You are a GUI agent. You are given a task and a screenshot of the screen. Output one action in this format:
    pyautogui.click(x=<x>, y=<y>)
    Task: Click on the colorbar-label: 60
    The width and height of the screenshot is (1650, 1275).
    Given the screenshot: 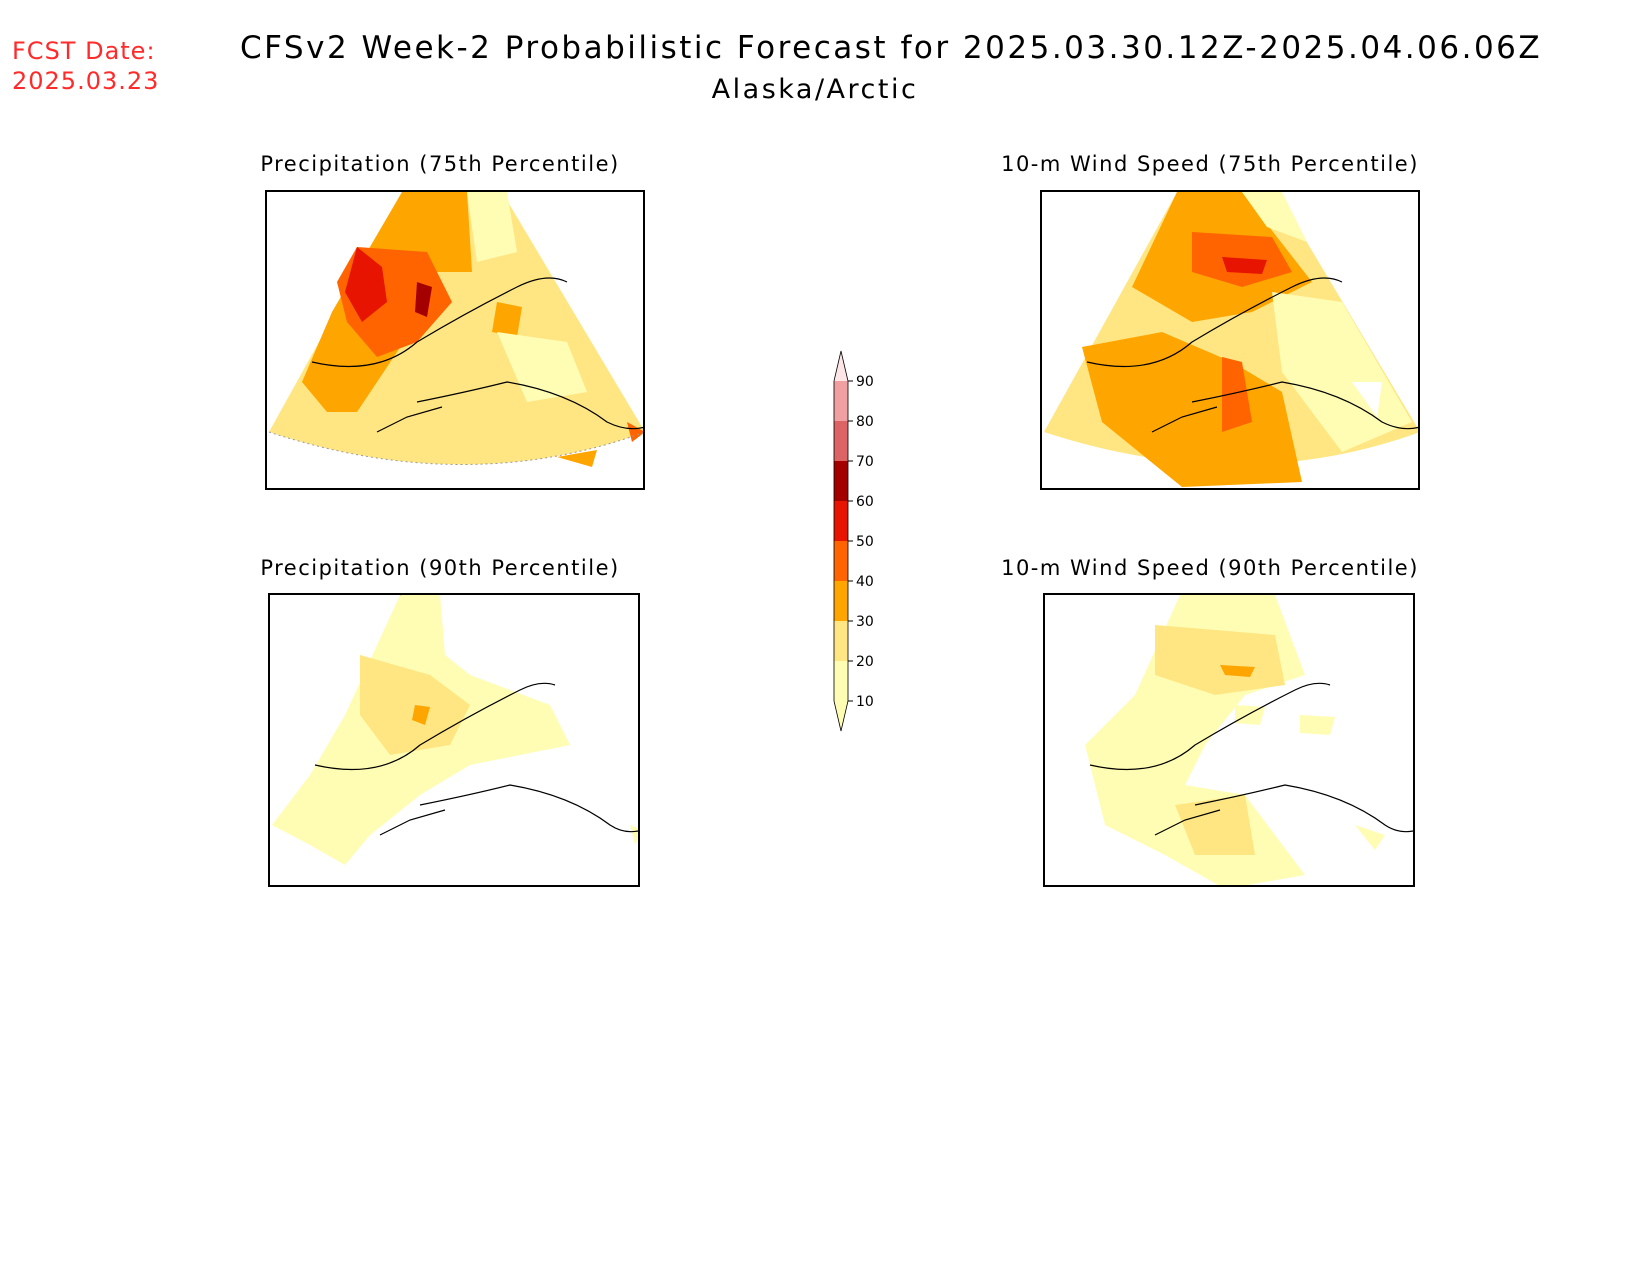 What is the action you would take?
    pyautogui.click(x=865, y=502)
    